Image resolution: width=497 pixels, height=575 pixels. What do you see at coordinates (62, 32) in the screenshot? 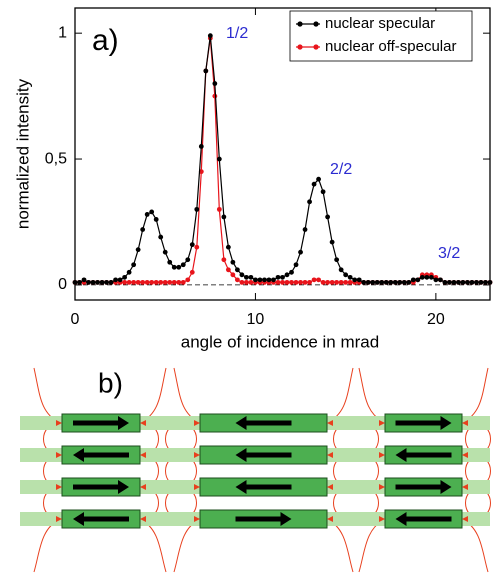
I see `y-tick-label: 1` at bounding box center [62, 32].